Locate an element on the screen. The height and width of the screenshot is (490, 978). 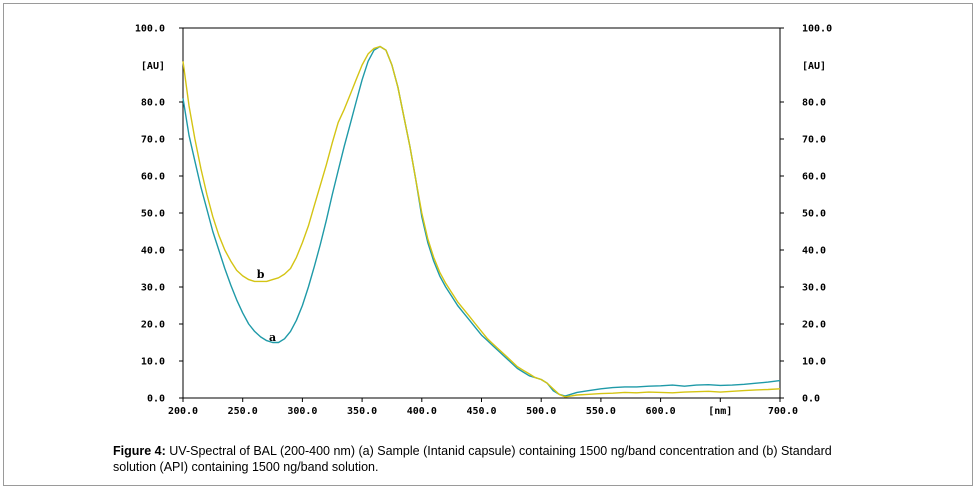
y-tick-label-left: 60.0 is located at coordinates (153, 177).